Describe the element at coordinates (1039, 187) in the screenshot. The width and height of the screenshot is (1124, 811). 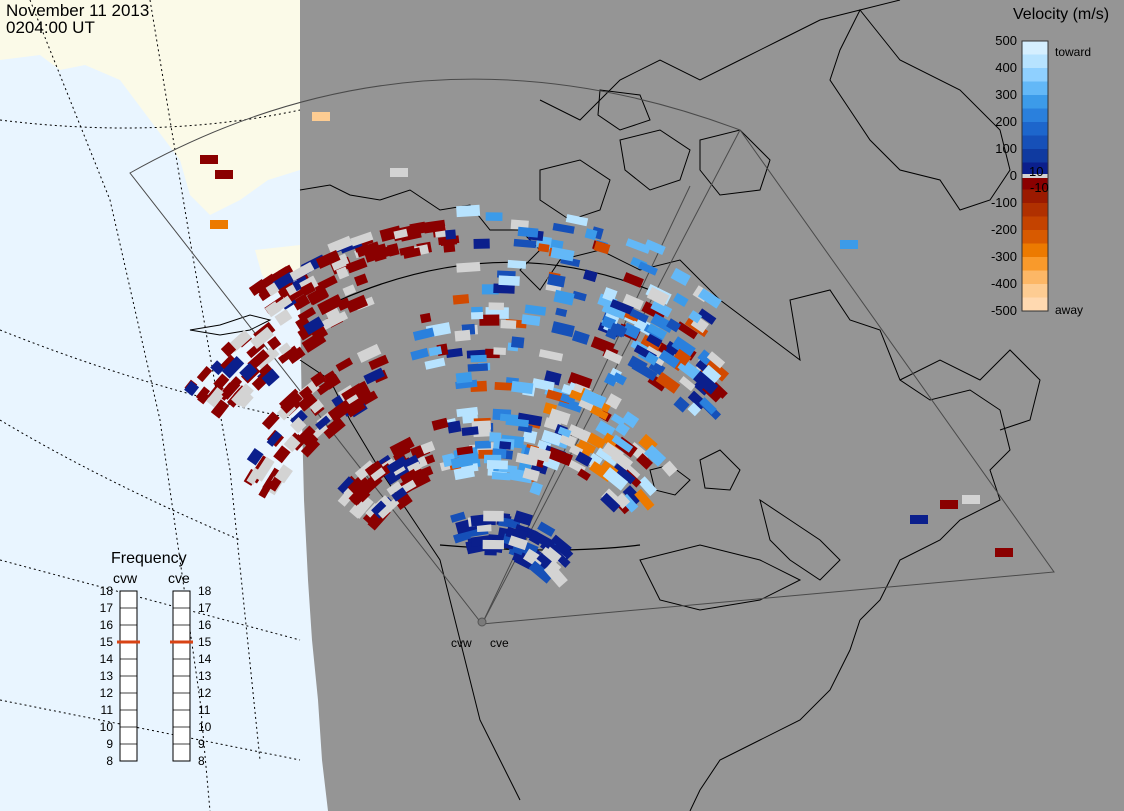
I see `legend-inner-tick-neg: -10` at that location.